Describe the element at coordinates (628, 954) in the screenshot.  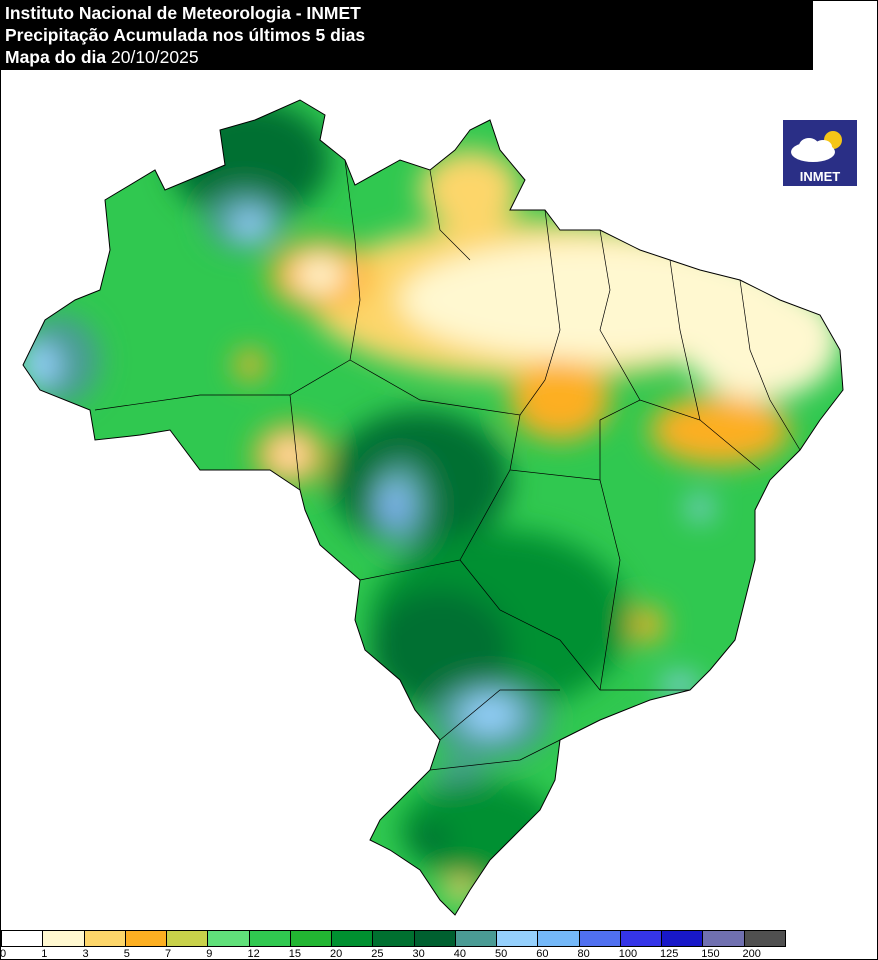
I see `legend-label: 100` at that location.